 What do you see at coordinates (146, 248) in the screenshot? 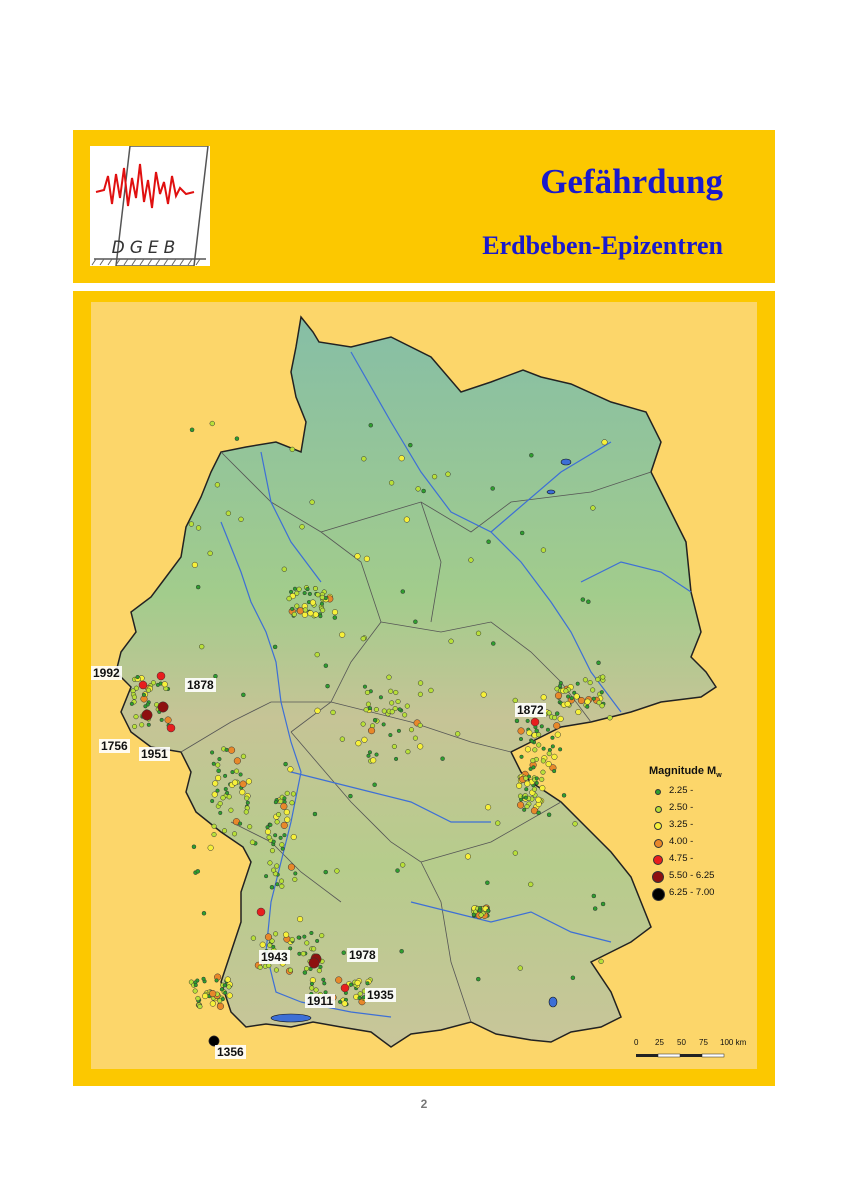
I see `logo-text: DGEB` at bounding box center [146, 248].